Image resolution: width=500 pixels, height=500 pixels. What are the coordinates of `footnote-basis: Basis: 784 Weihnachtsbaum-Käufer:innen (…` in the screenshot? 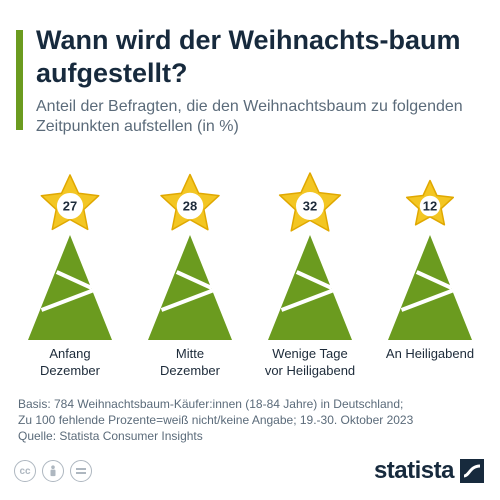 It's located at (211, 404).